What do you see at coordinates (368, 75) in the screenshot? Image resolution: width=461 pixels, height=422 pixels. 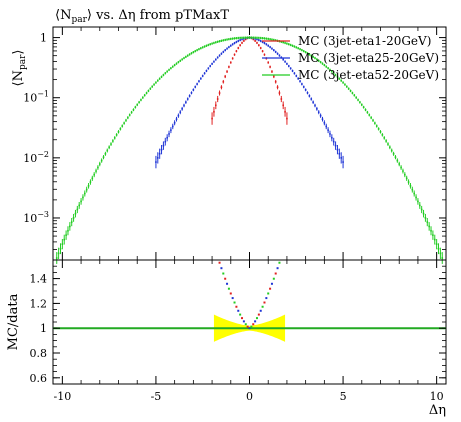 I see `legend-label-eta52: MC (3jet-eta52-20GeV)` at bounding box center [368, 75].